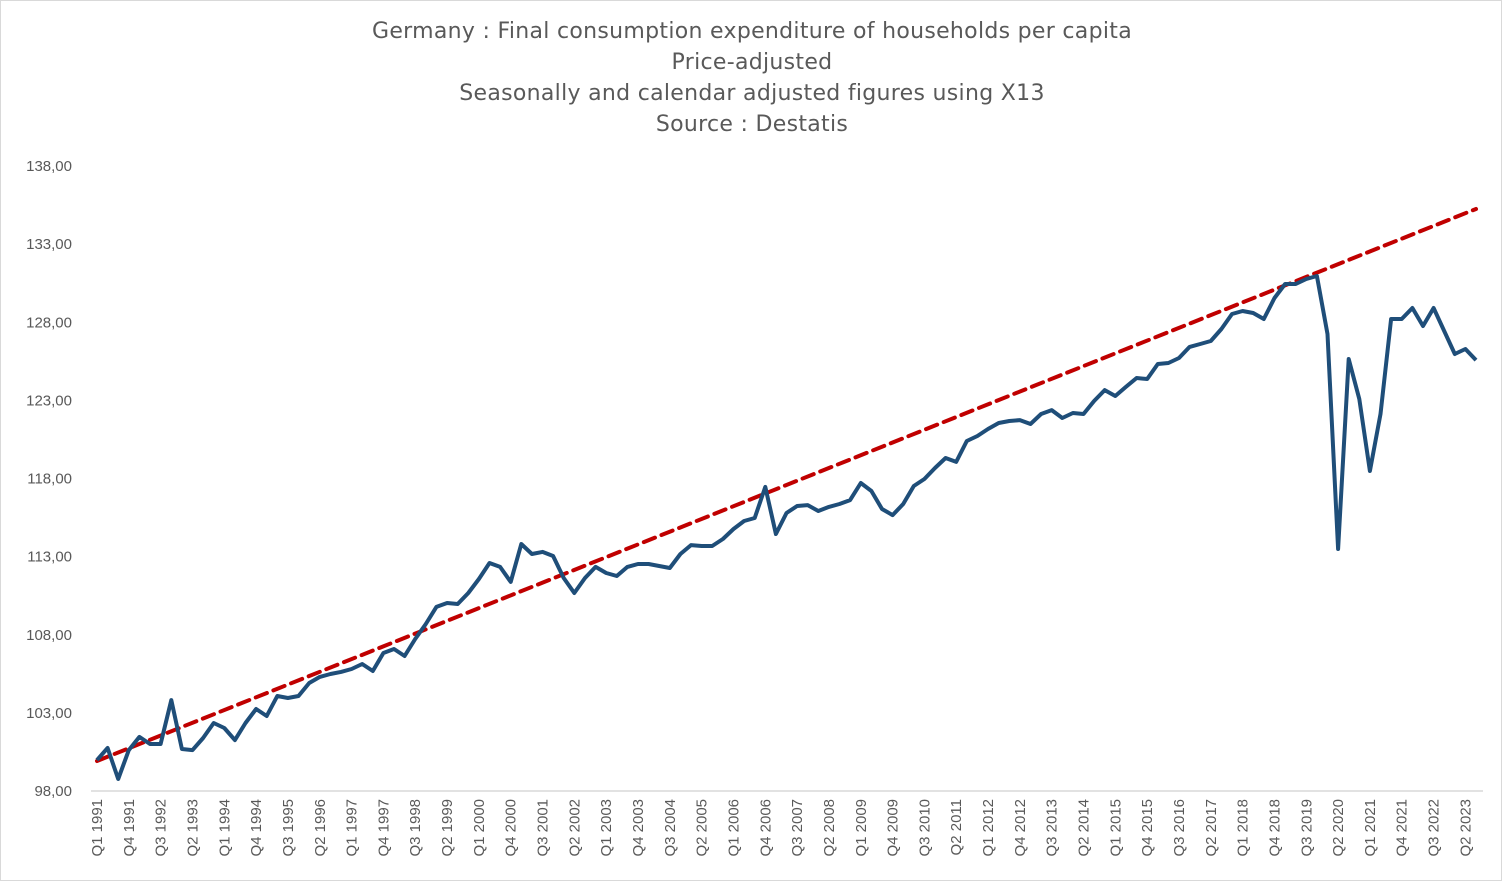 Image resolution: width=1502 pixels, height=882 pixels. Describe the element at coordinates (543, 828) in the screenshot. I see `x-tick-label: Q3 2001` at that location.